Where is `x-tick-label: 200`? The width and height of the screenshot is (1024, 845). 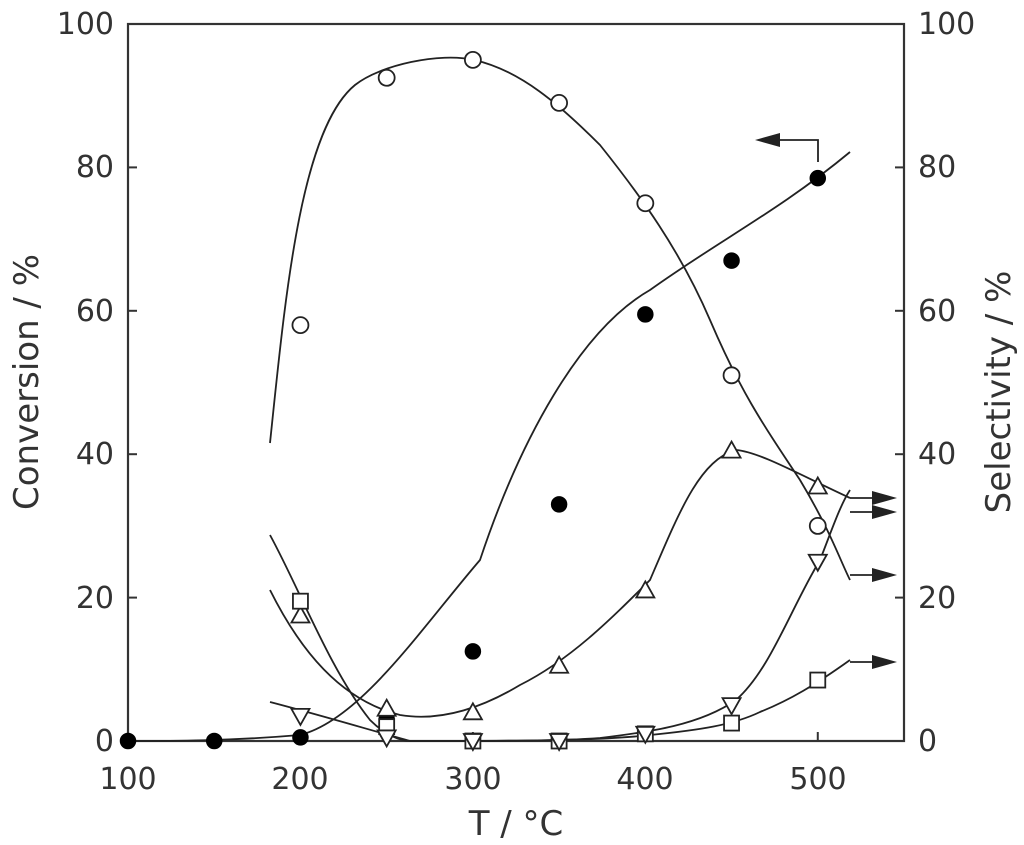
x-tick-label: 200 is located at coordinates (299, 779).